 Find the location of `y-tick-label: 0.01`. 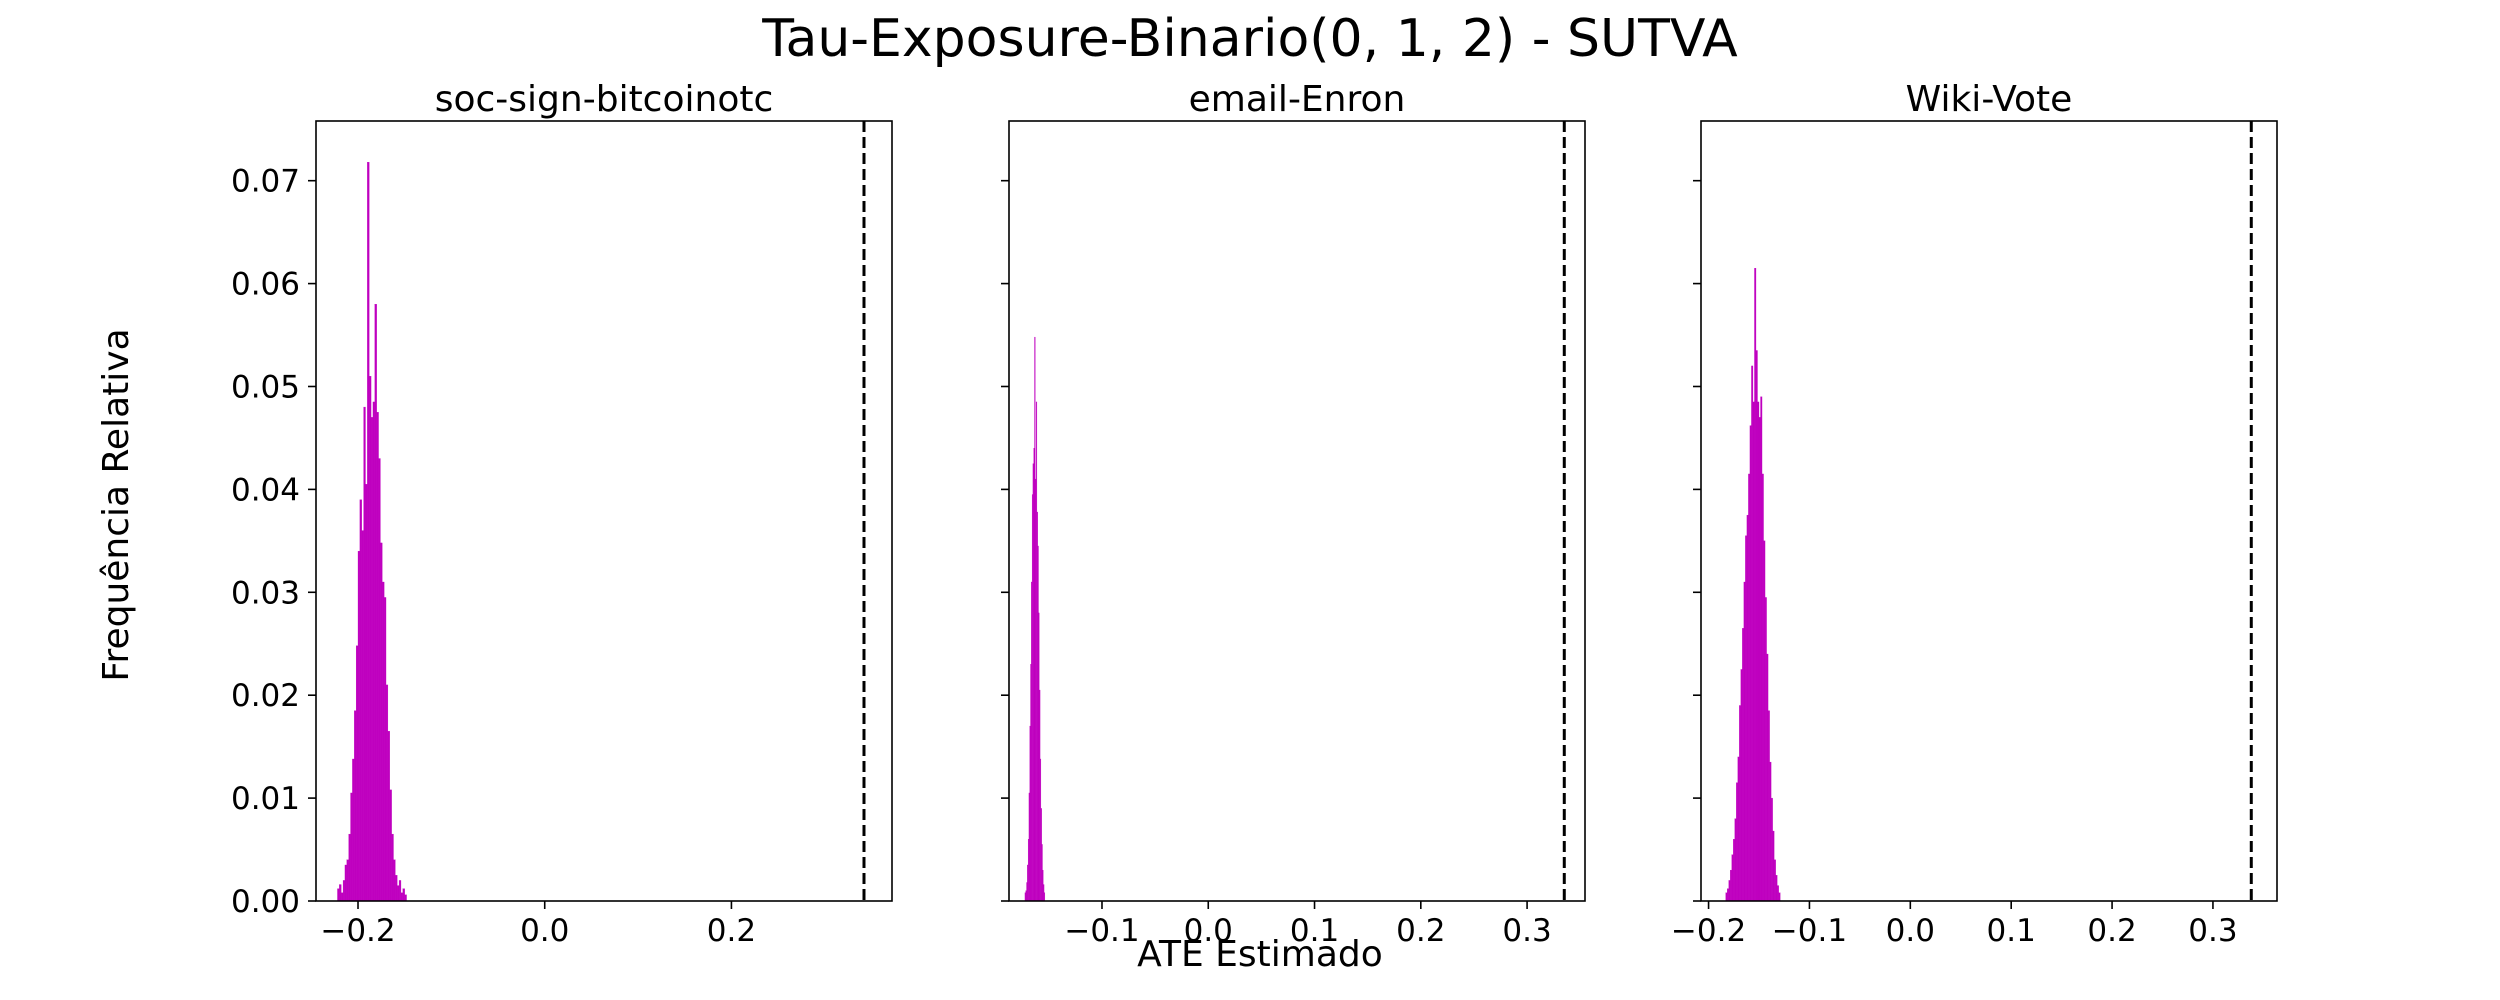

y-tick-label: 0.01 is located at coordinates (265, 799).